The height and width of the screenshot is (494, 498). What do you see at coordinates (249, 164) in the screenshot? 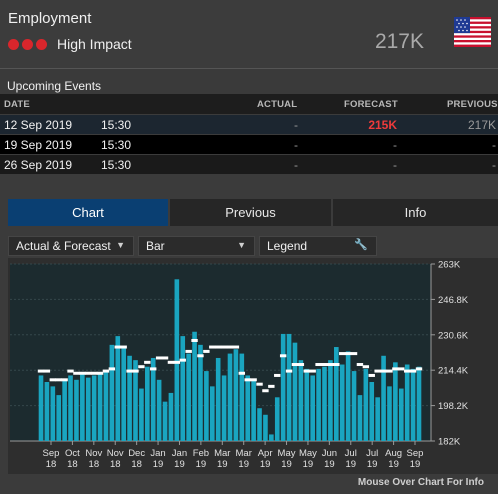
I see `table-row: 26 Sep 2019 15:30 - - -` at bounding box center [249, 164].